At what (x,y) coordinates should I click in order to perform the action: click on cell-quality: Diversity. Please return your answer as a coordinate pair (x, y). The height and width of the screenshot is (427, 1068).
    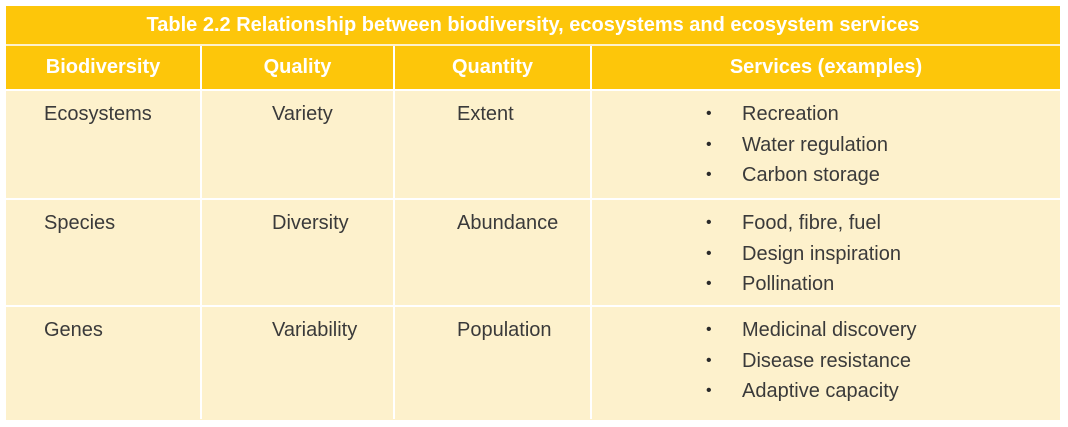
    Looking at the image, I should click on (297, 252).